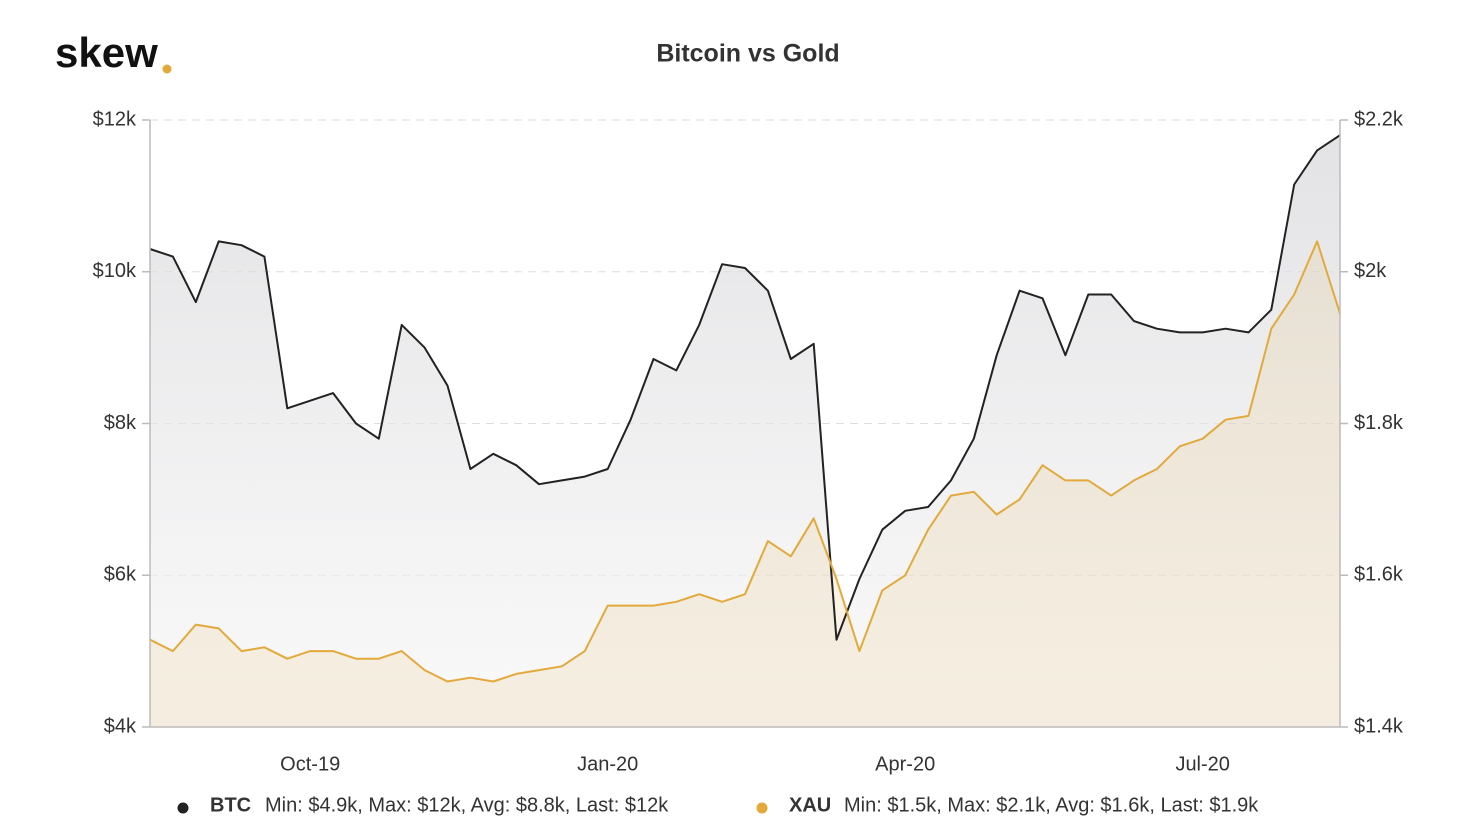  Describe the element at coordinates (120, 726) in the screenshot. I see `y-tick-label: $4k` at that location.